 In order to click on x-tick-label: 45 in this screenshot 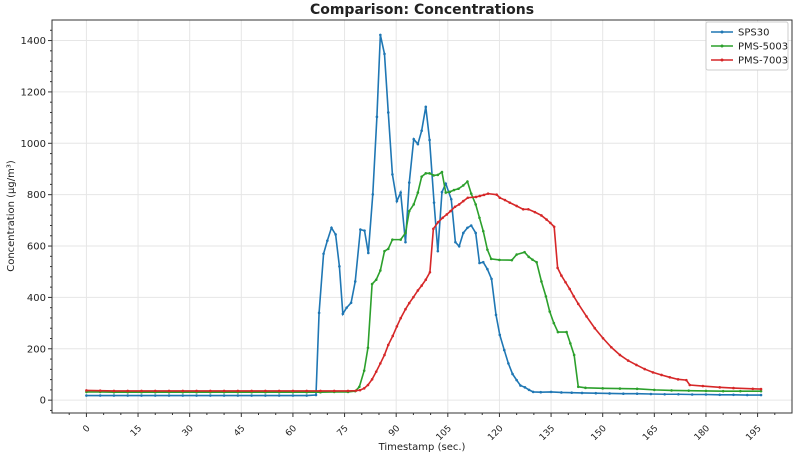, I will do `click(239, 431)`.